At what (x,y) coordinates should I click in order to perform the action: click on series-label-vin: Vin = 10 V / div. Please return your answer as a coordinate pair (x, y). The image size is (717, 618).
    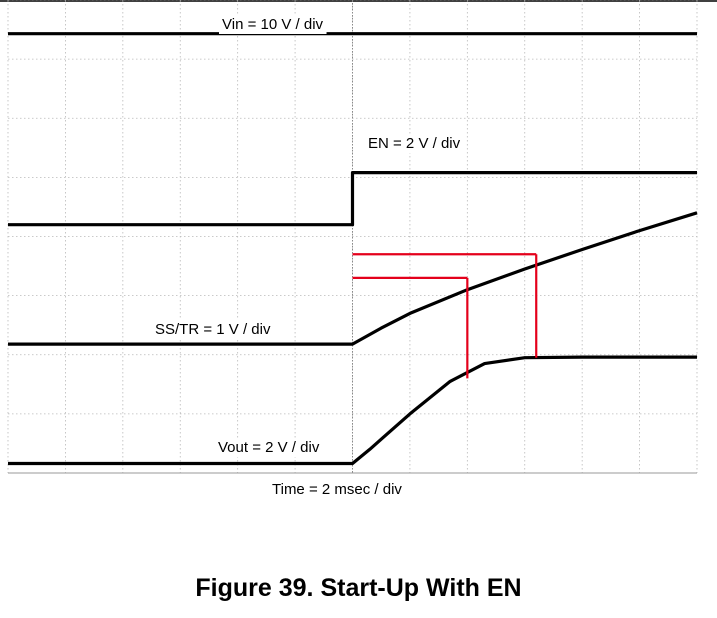
    Looking at the image, I should click on (273, 24).